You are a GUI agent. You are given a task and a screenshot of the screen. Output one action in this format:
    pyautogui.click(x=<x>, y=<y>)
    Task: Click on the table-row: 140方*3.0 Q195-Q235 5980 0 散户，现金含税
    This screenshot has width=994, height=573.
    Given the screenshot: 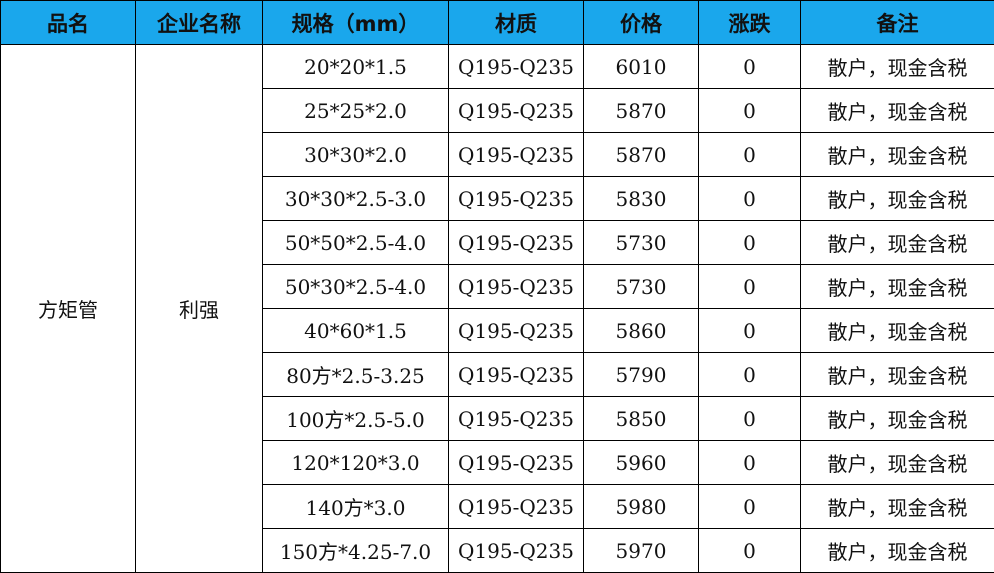 What is the action you would take?
    pyautogui.click(x=497, y=506)
    